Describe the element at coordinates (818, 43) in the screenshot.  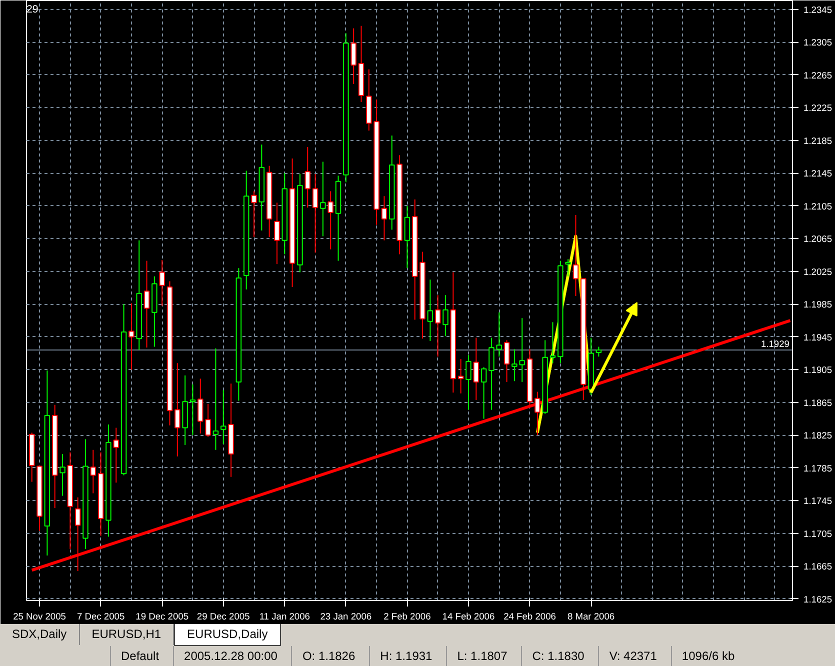
I see `y-tick-label: 1.2305` at that location.